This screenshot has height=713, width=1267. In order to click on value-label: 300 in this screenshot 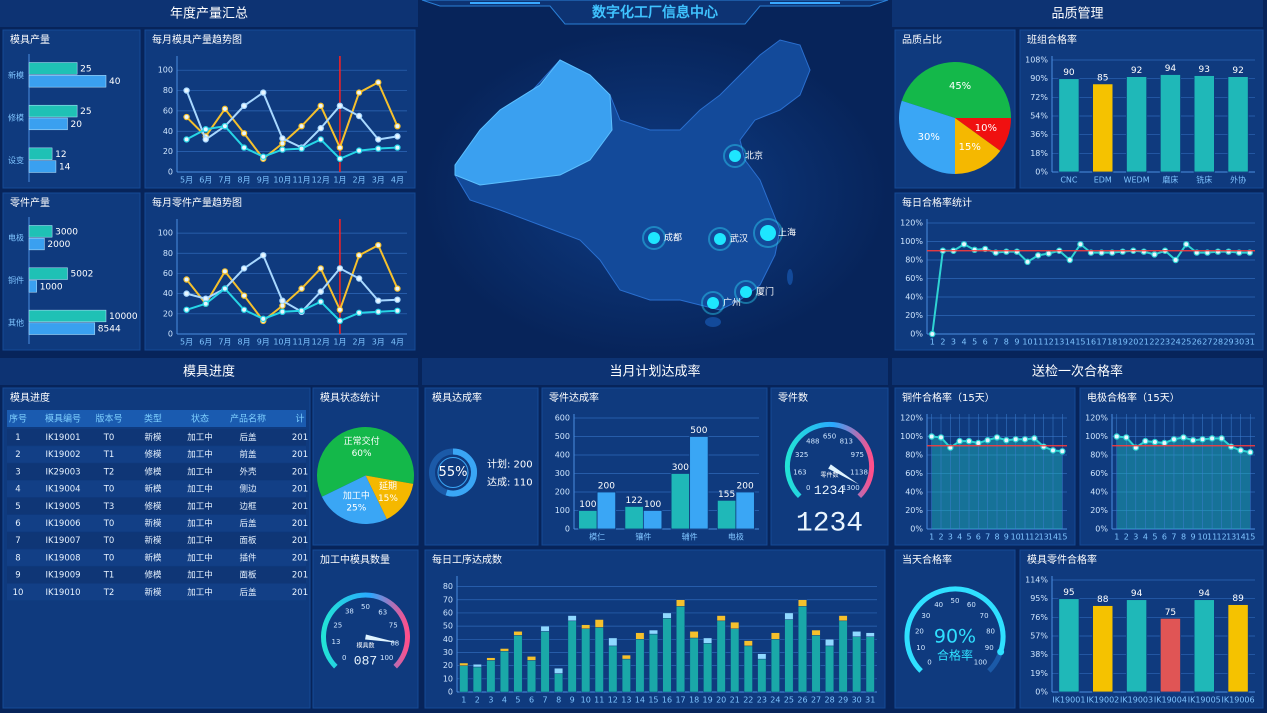, I will do `click(680, 468)`.